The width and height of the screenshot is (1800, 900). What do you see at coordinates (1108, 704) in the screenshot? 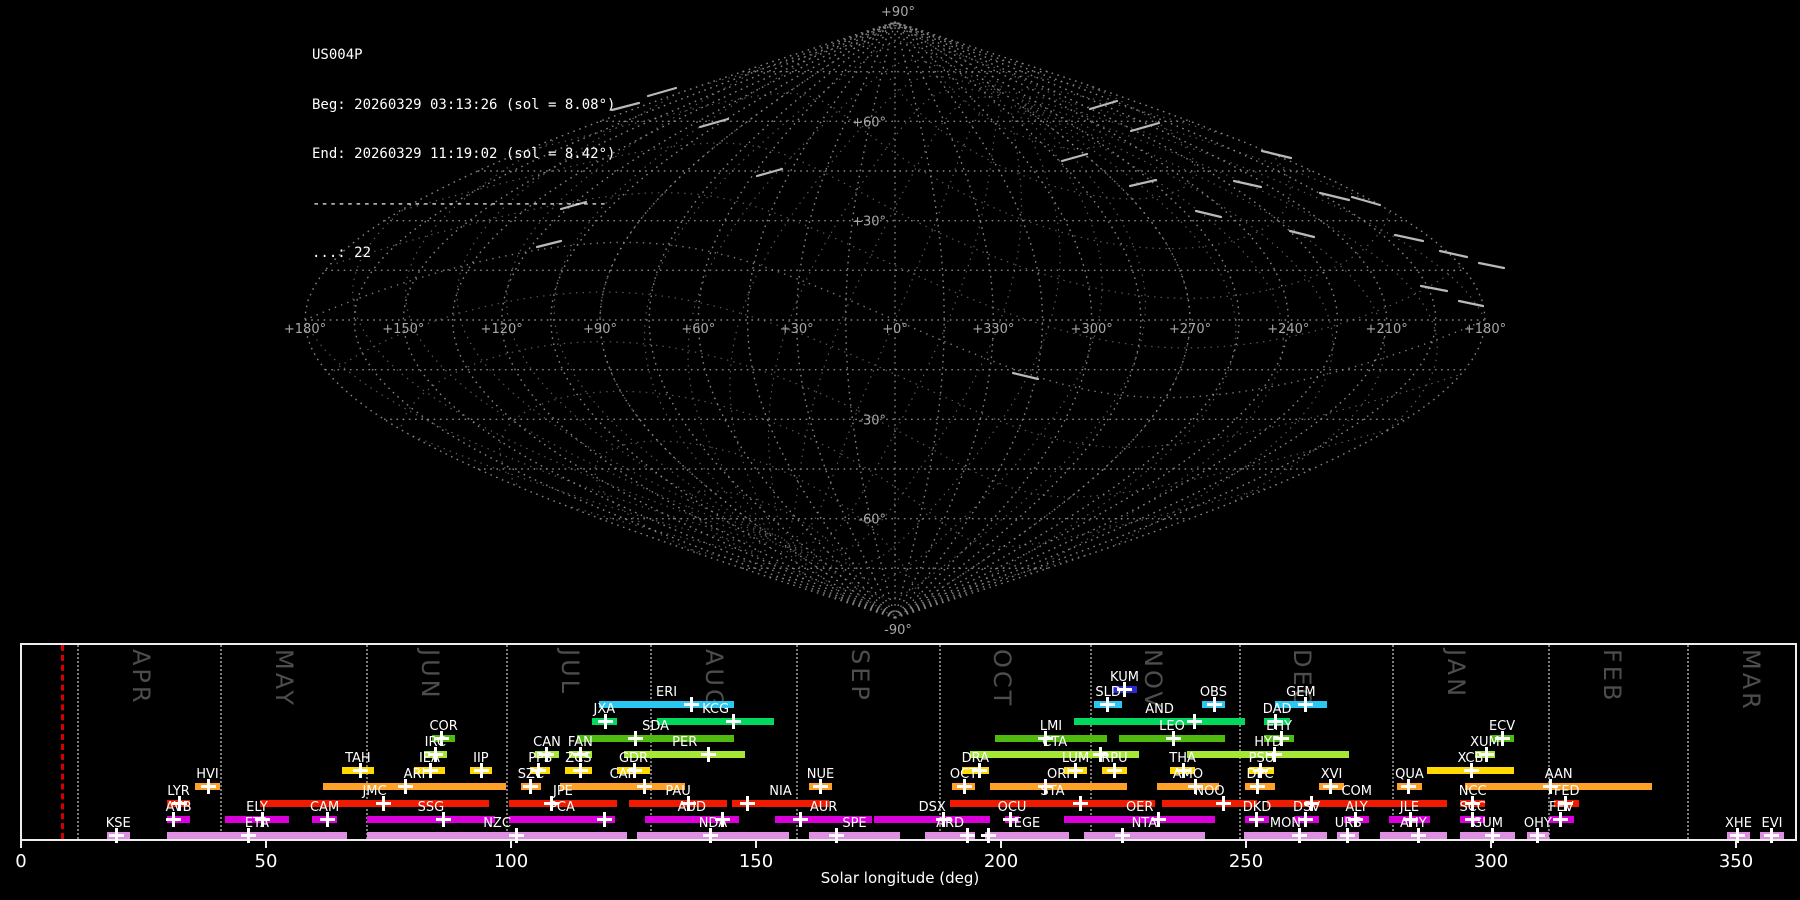
I see `shower-peak-SLD` at bounding box center [1108, 704].